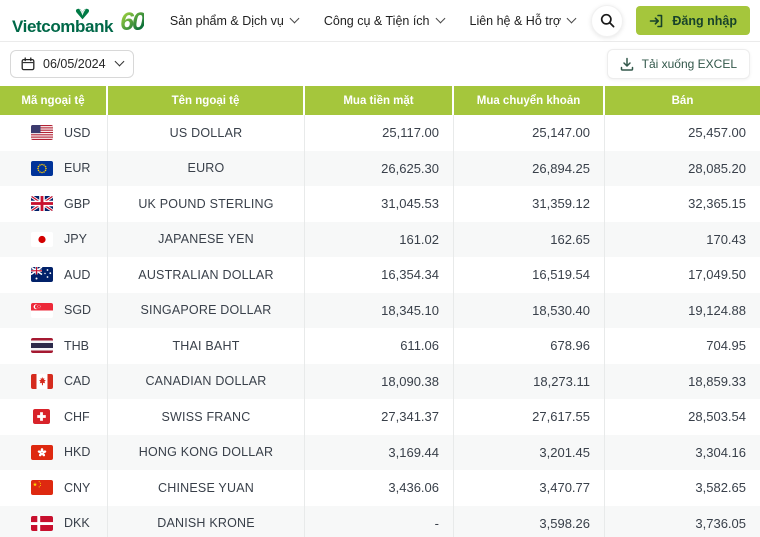  I want to click on vietcombank-logo: Vietcombank 60, so click(79, 21).